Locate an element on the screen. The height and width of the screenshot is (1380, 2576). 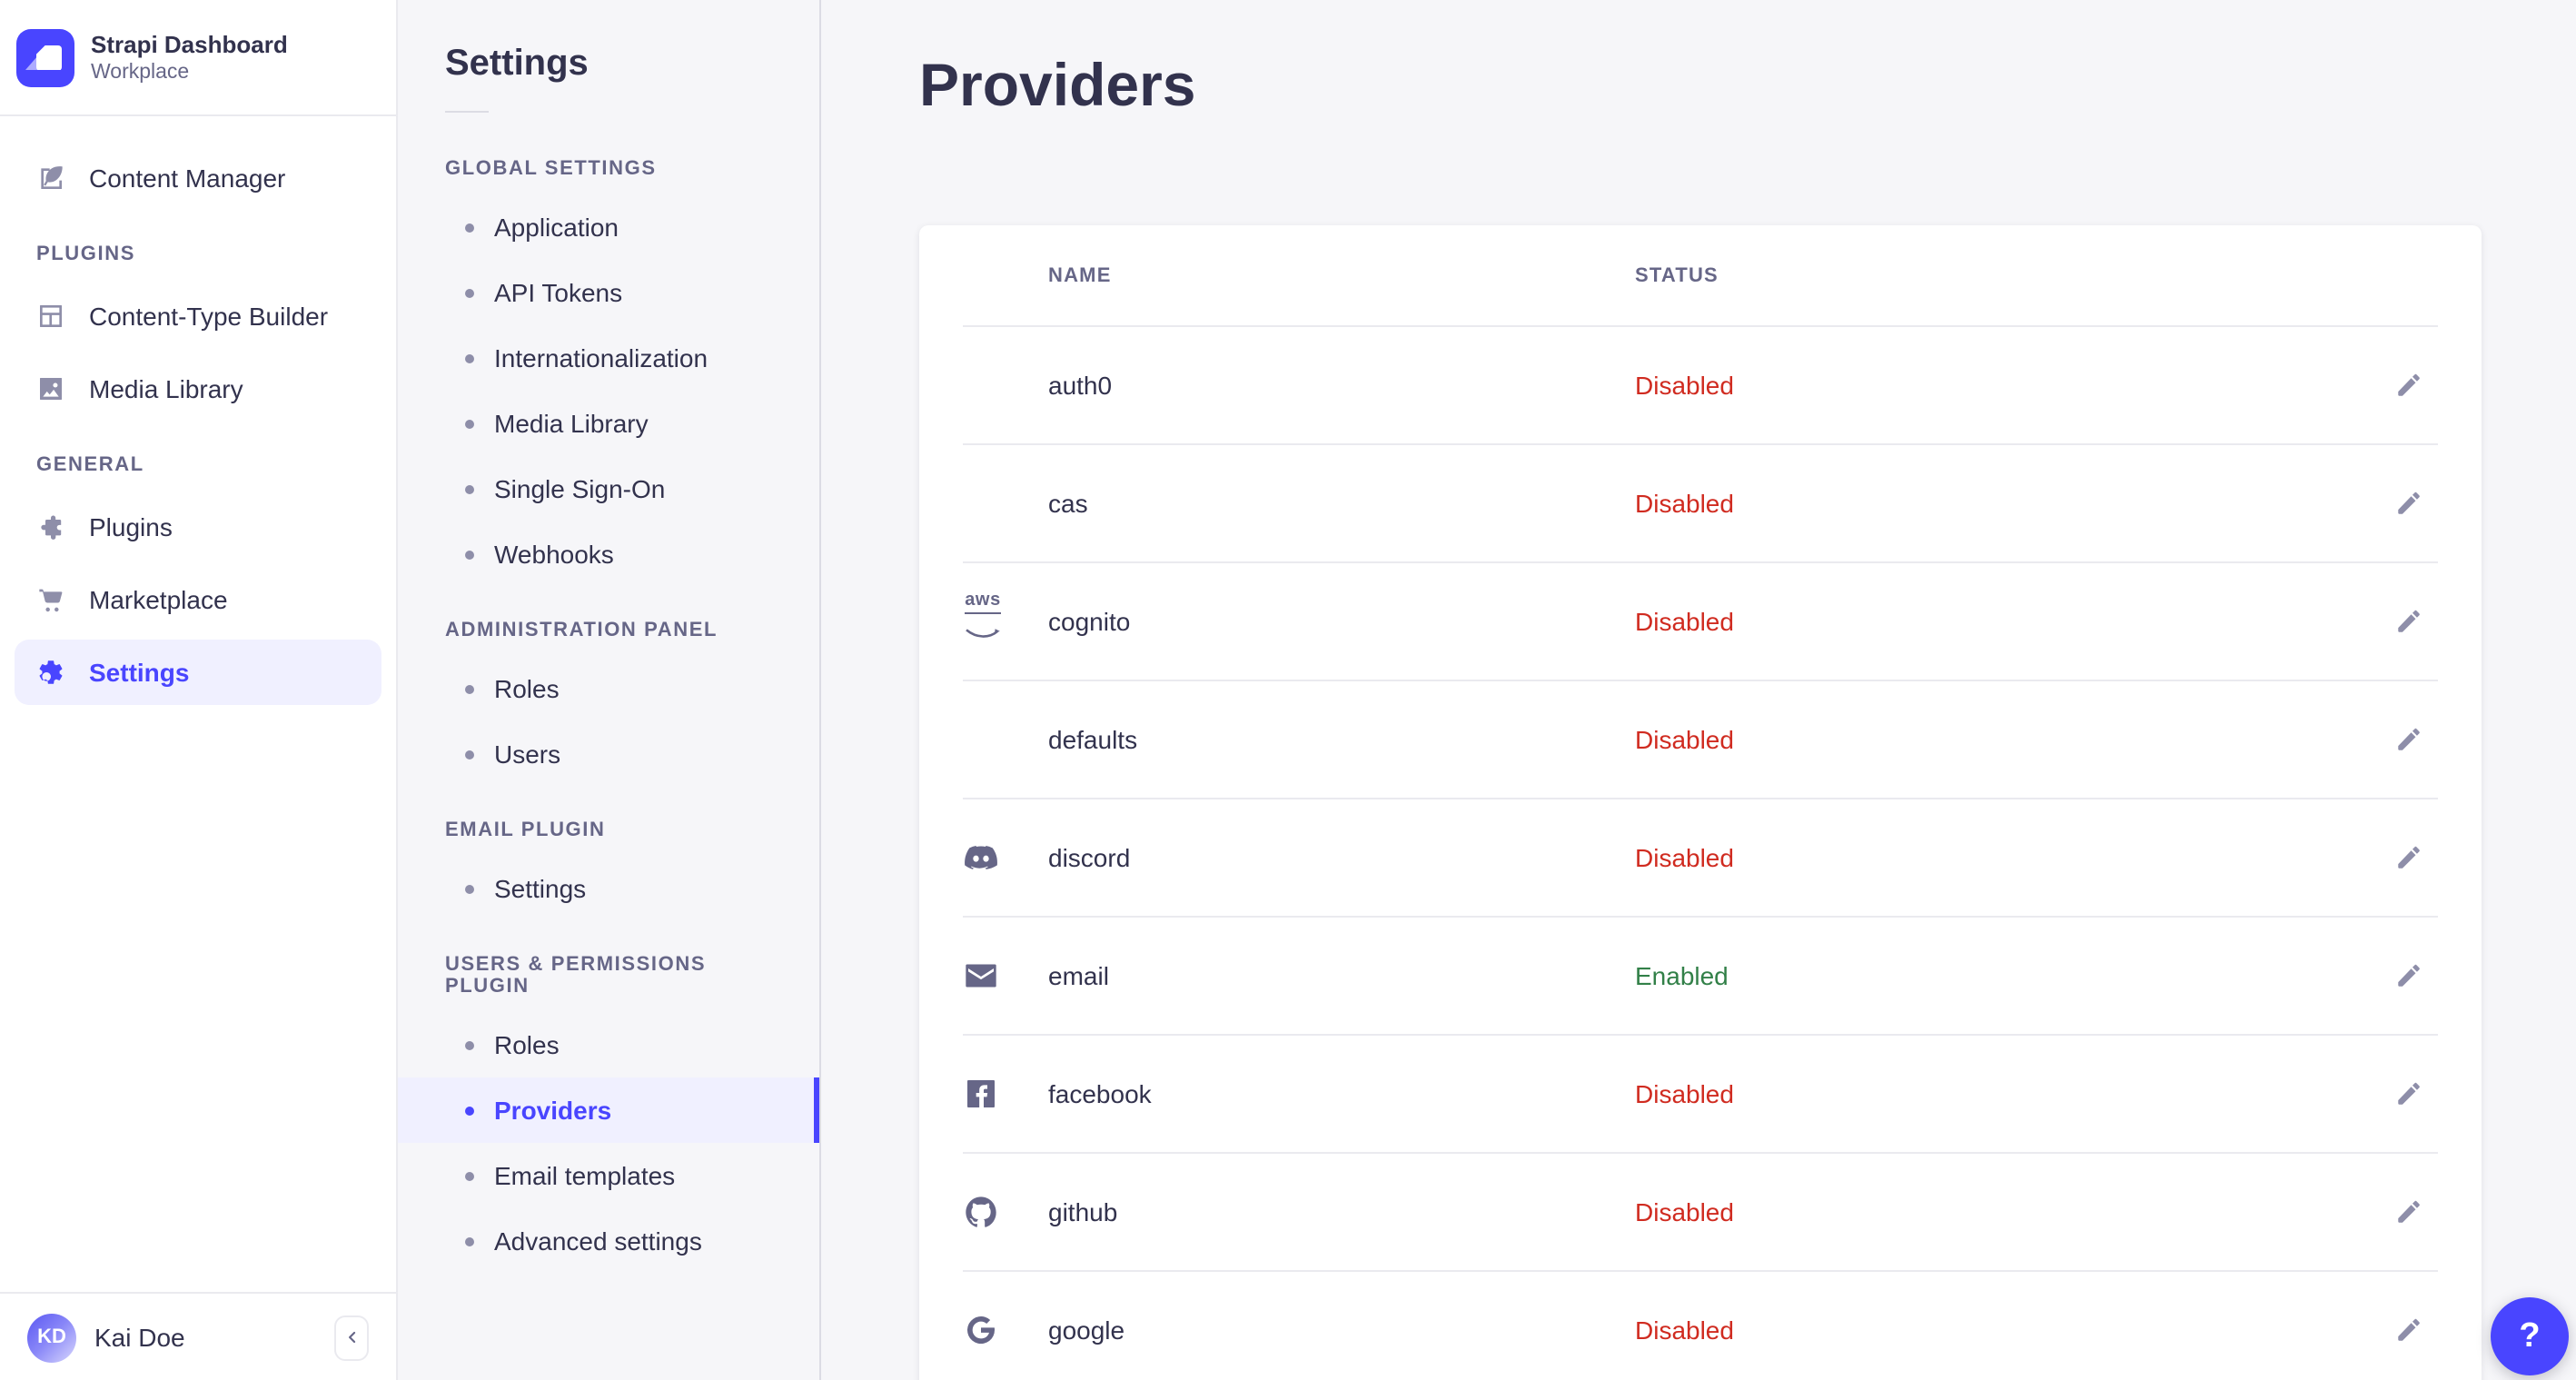
sidebar-item-media-library: Media Library is located at coordinates (198, 389).